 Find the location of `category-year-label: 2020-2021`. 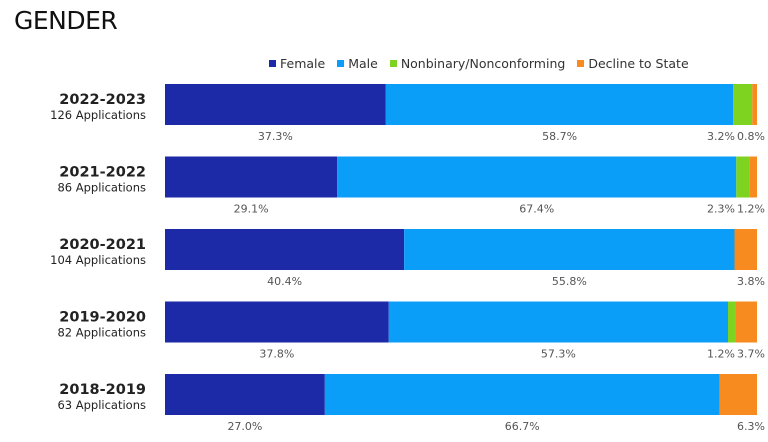

category-year-label: 2020-2021 is located at coordinates (102, 245).